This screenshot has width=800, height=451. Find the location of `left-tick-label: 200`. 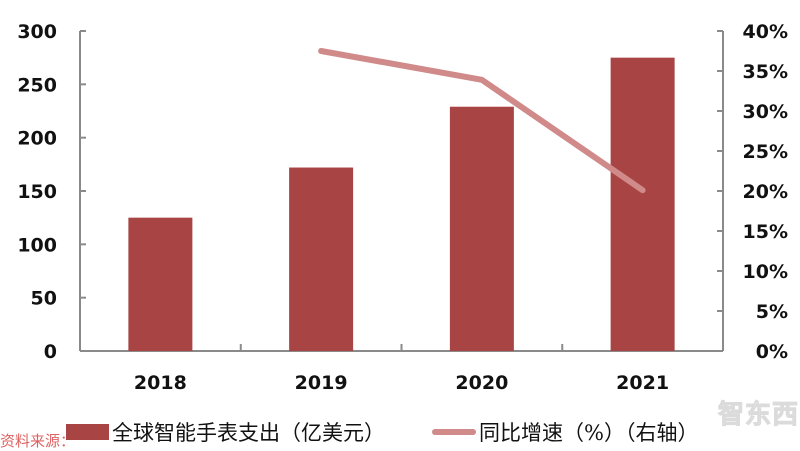

left-tick-label: 200 is located at coordinates (37, 139).